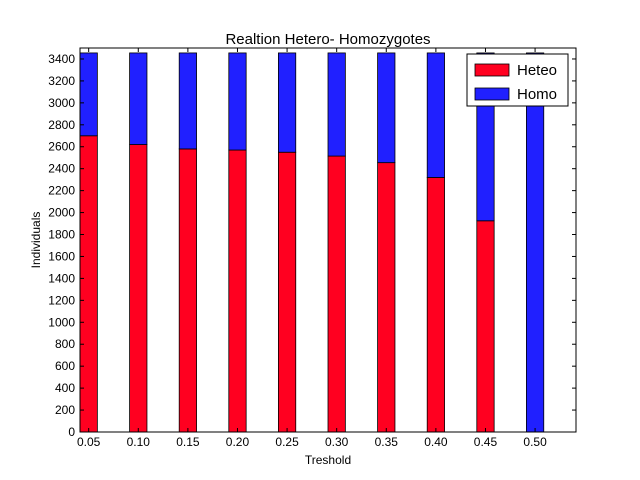 The image size is (640, 480). Describe the element at coordinates (485, 326) in the screenshot. I see `bar-hetero-0.45` at that location.